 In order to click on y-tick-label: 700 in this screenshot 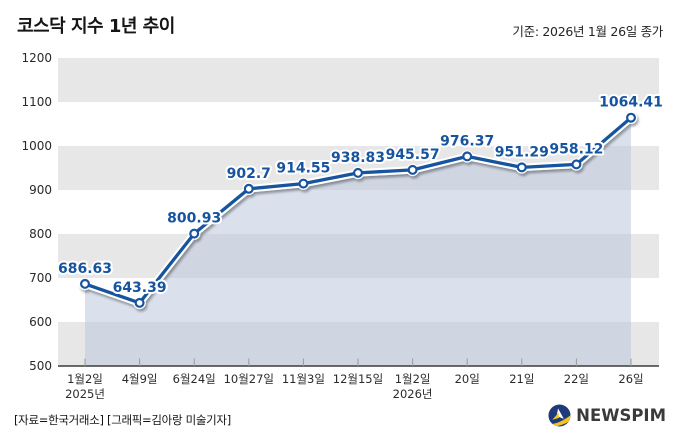, I will do `click(40, 278)`.